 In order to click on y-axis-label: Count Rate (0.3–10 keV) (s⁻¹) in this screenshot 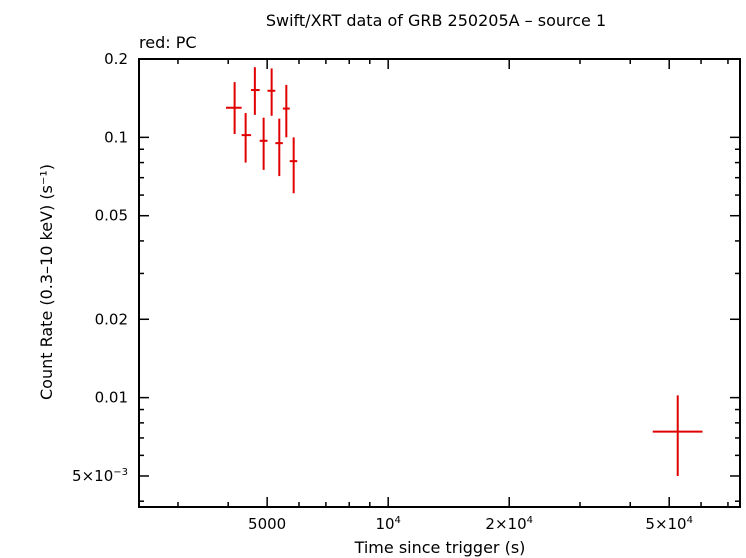, I will do `click(46, 282)`.